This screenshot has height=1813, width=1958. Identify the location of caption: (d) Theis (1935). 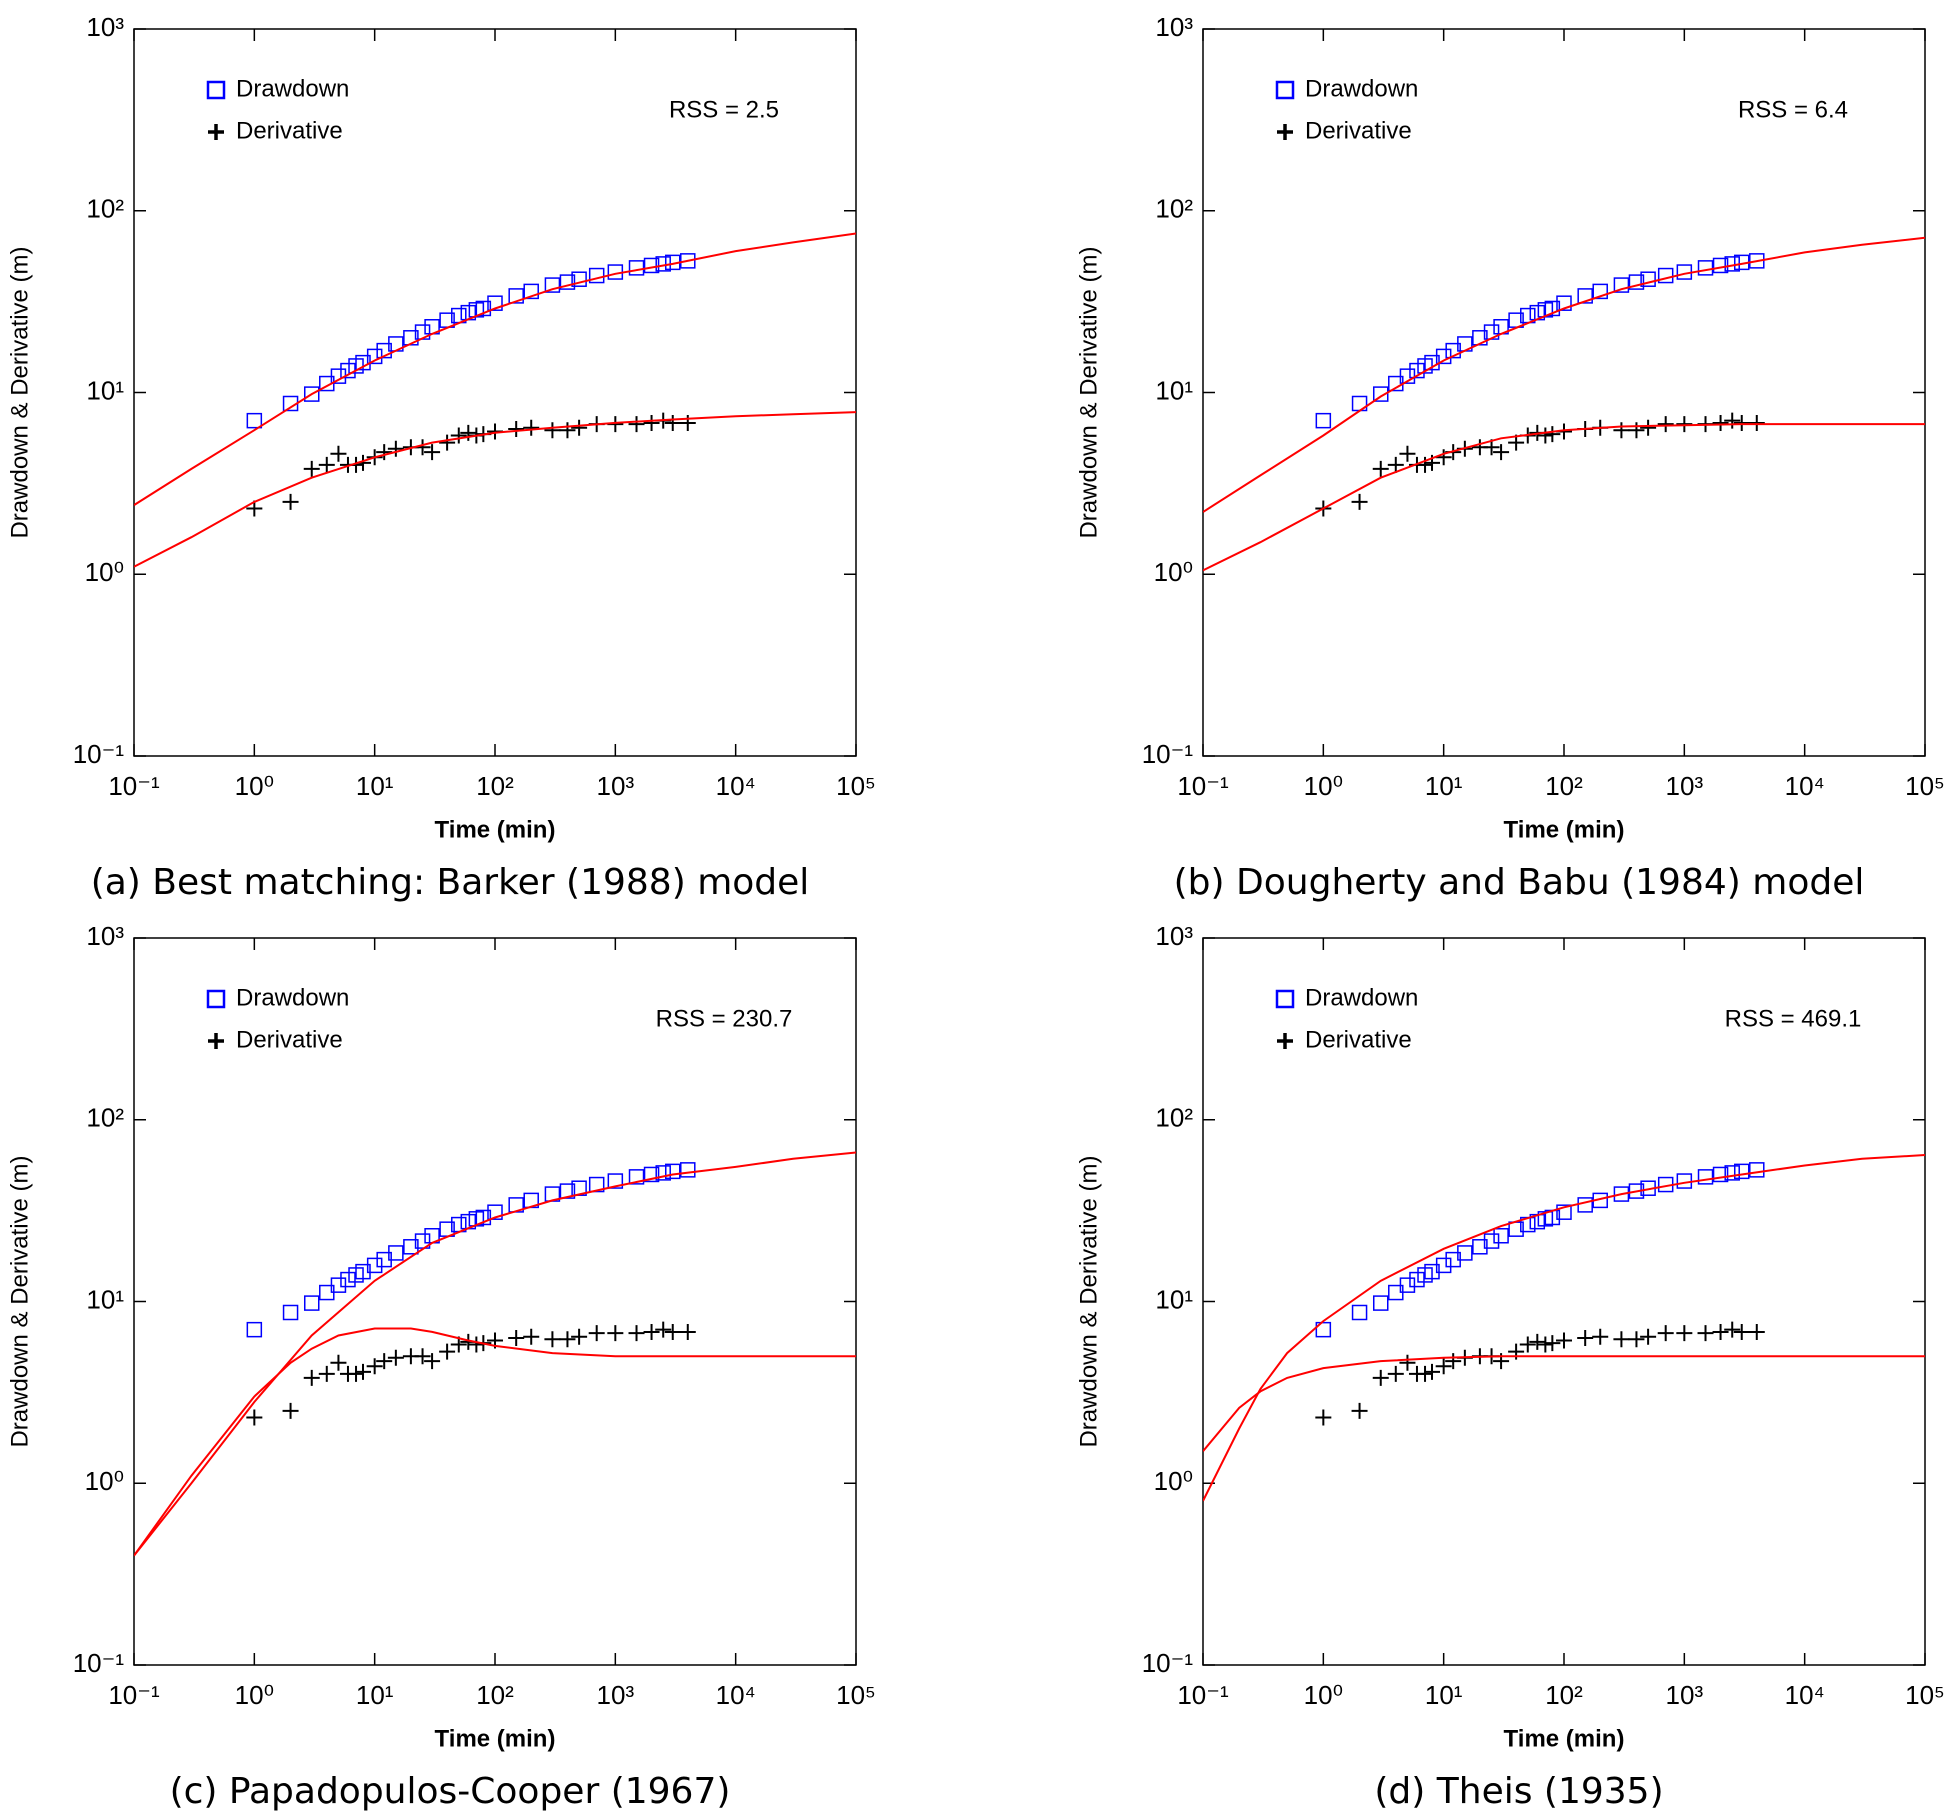
(1518, 1791).